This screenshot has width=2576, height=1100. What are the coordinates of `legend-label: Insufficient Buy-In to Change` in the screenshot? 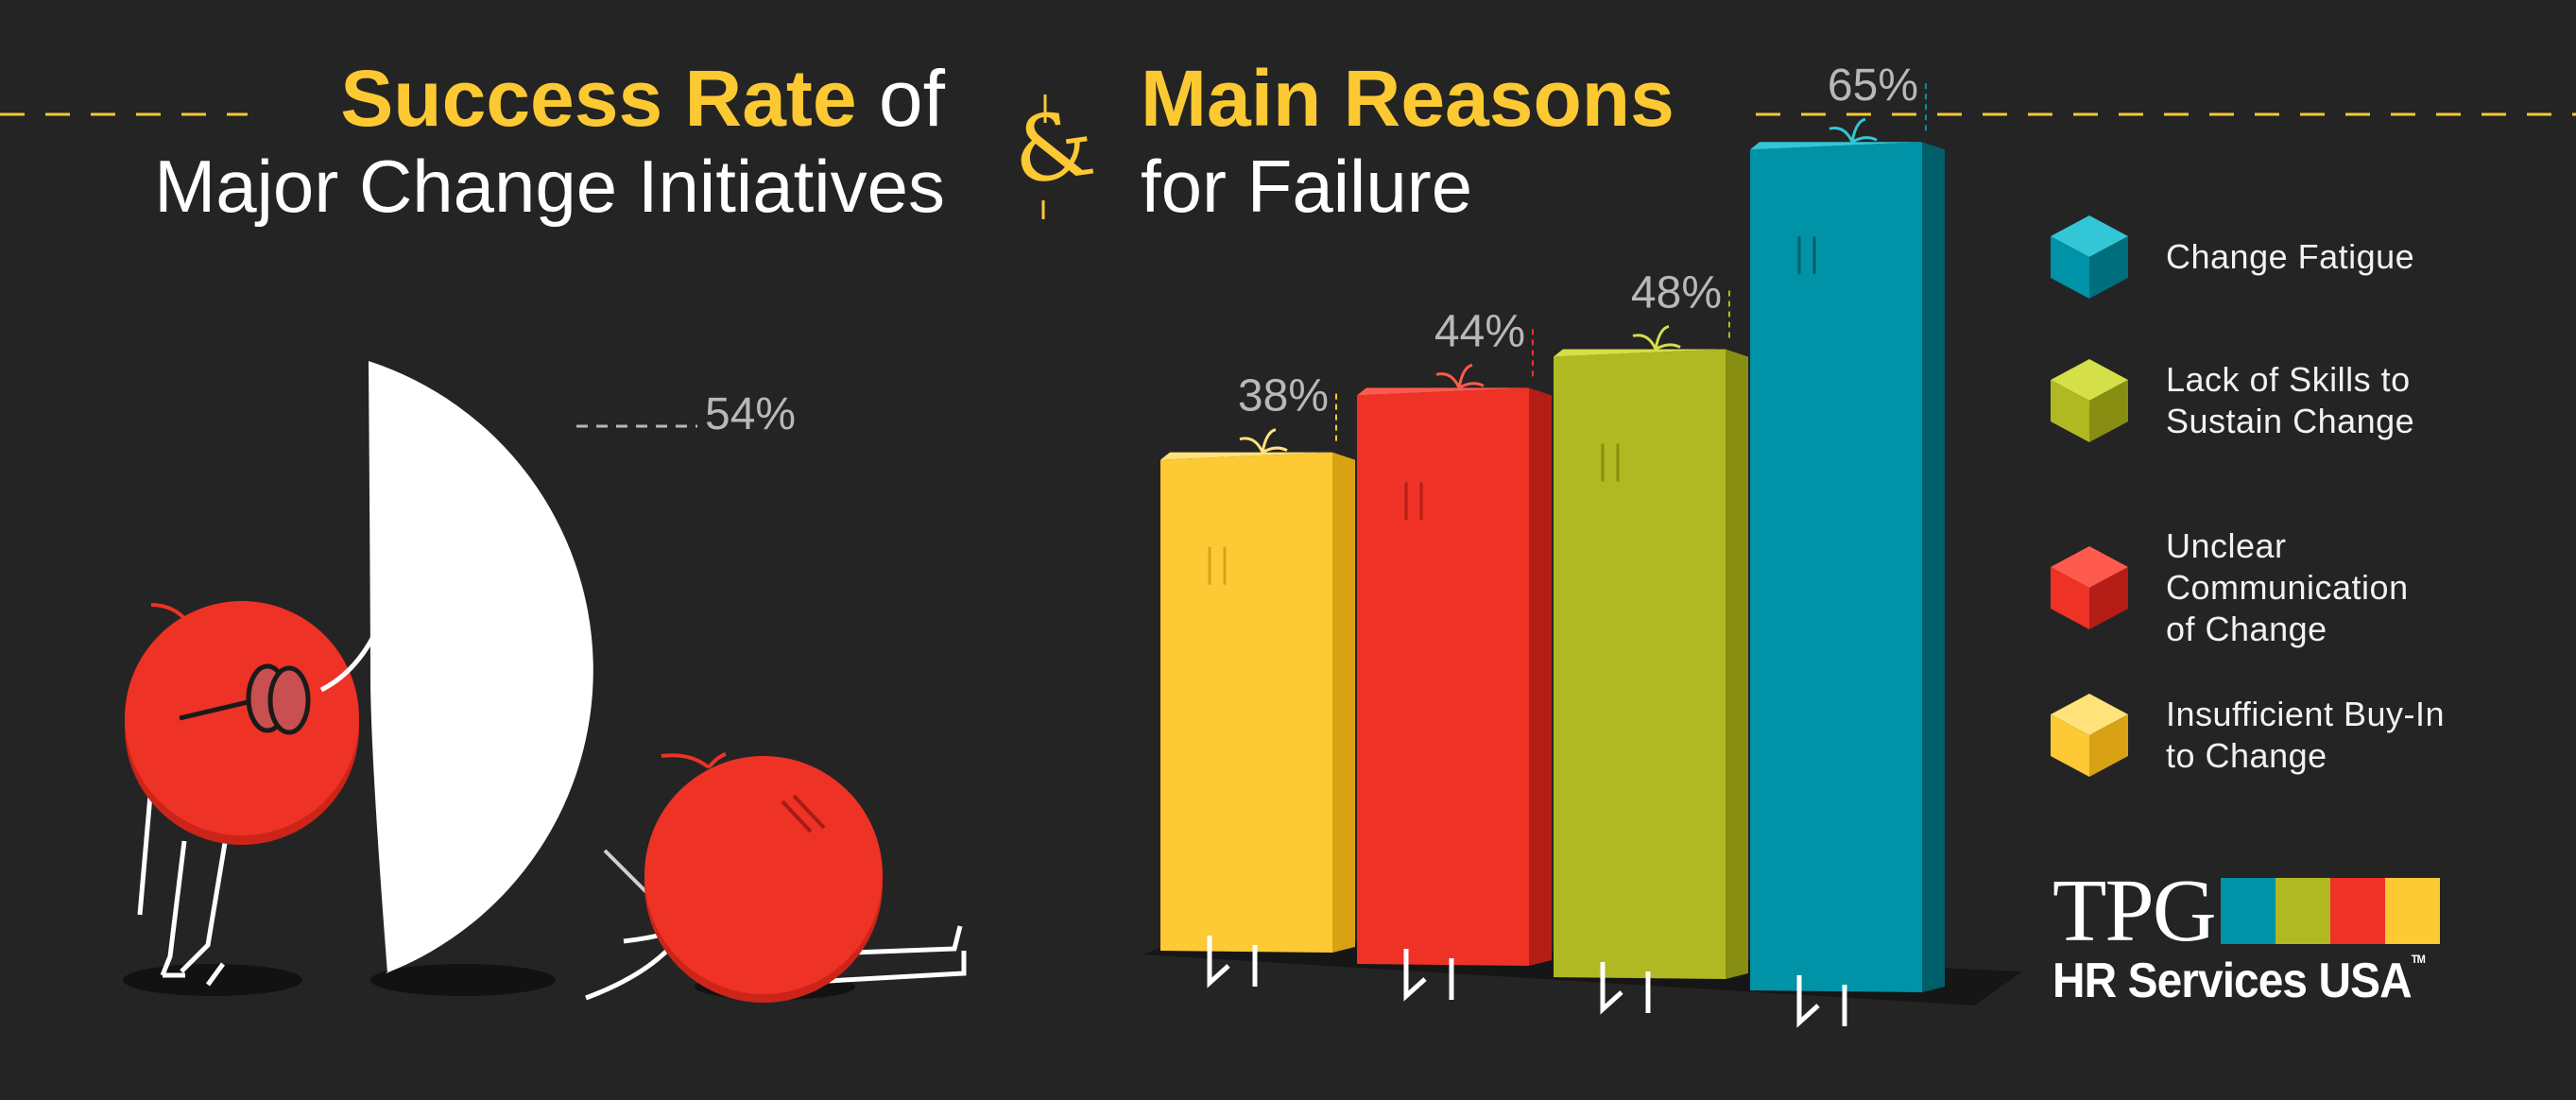 It's located at (2305, 735).